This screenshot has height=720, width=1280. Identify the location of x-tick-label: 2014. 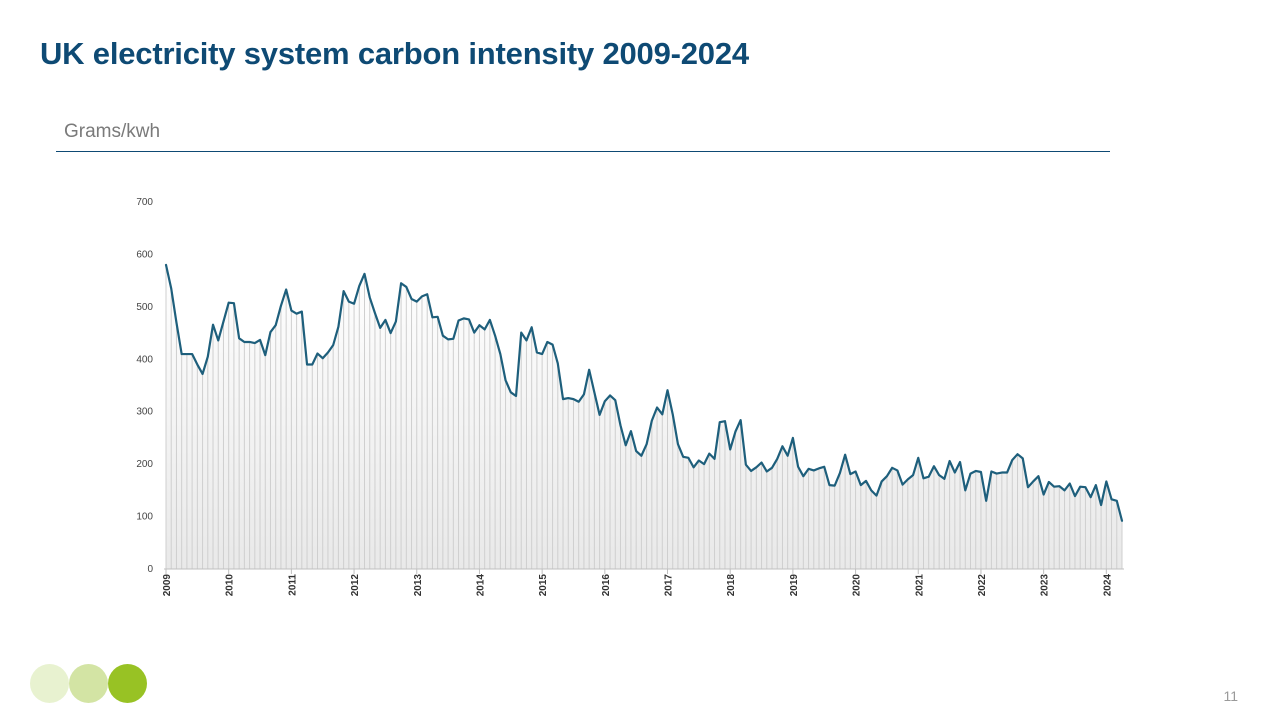
(480, 585).